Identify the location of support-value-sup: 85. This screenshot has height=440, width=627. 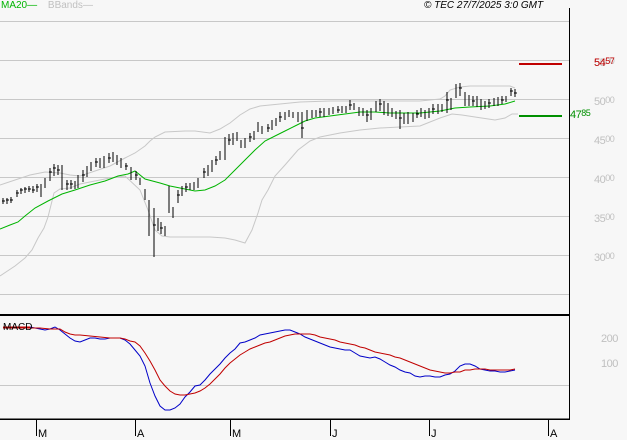
(586, 113).